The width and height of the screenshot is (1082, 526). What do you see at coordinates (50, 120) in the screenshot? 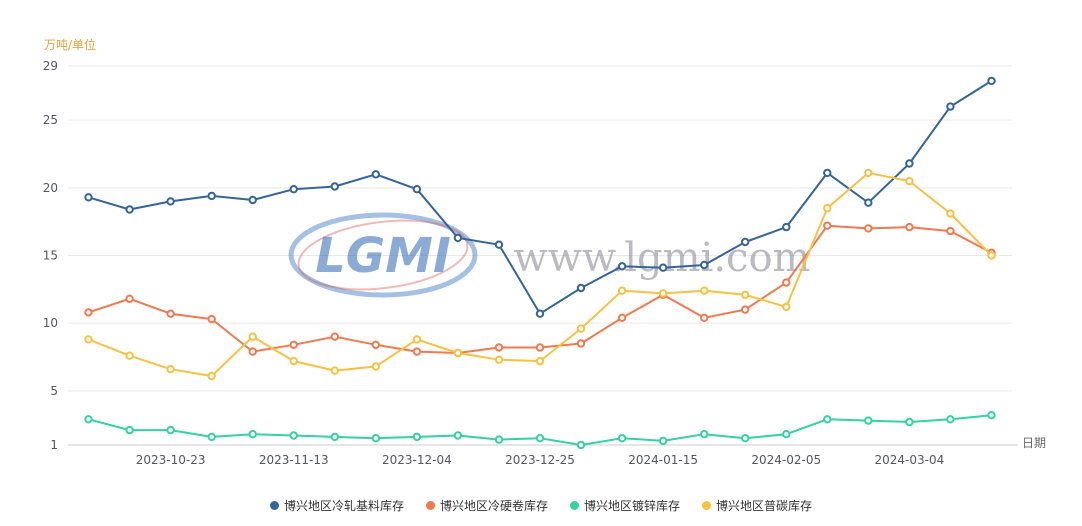
I see `svg-text: 25` at bounding box center [50, 120].